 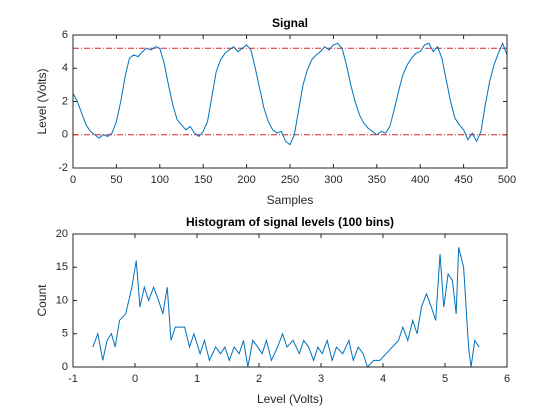 What do you see at coordinates (116, 180) in the screenshot?
I see `x-tick-label: 50` at bounding box center [116, 180].